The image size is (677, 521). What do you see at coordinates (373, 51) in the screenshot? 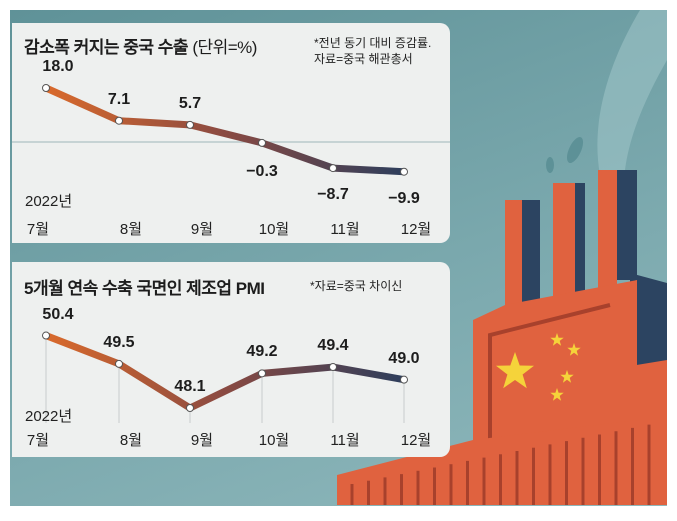
I see `exports-chart-note: *전년 동기 대비 증감률. 자료=중국 해관총서` at bounding box center [373, 51].